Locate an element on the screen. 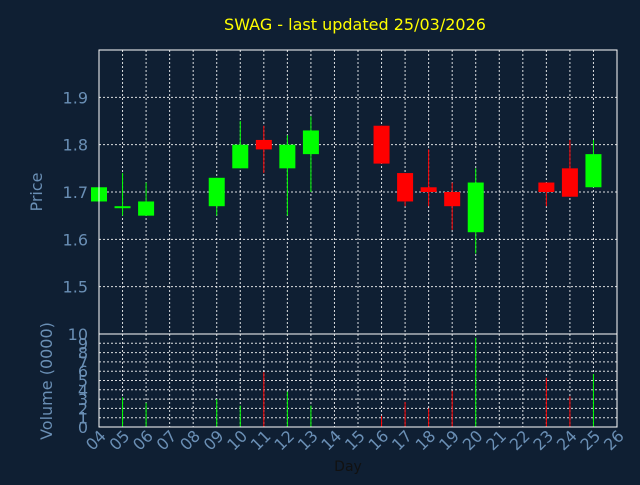 Image resolution: width=640 pixels, height=485 pixels. volume-tick-label: 3 is located at coordinates (83, 399).